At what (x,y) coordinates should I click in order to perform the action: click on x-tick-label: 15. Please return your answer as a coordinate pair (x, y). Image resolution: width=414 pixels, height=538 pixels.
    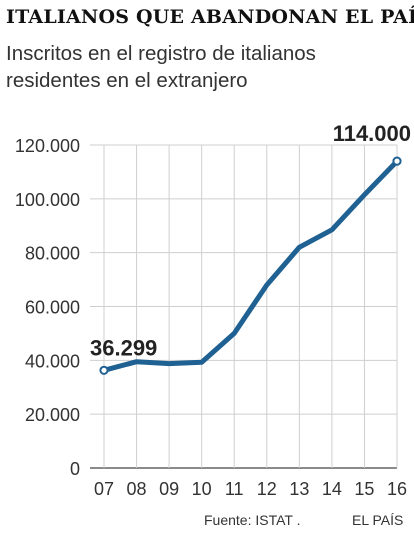
    Looking at the image, I should click on (364, 489).